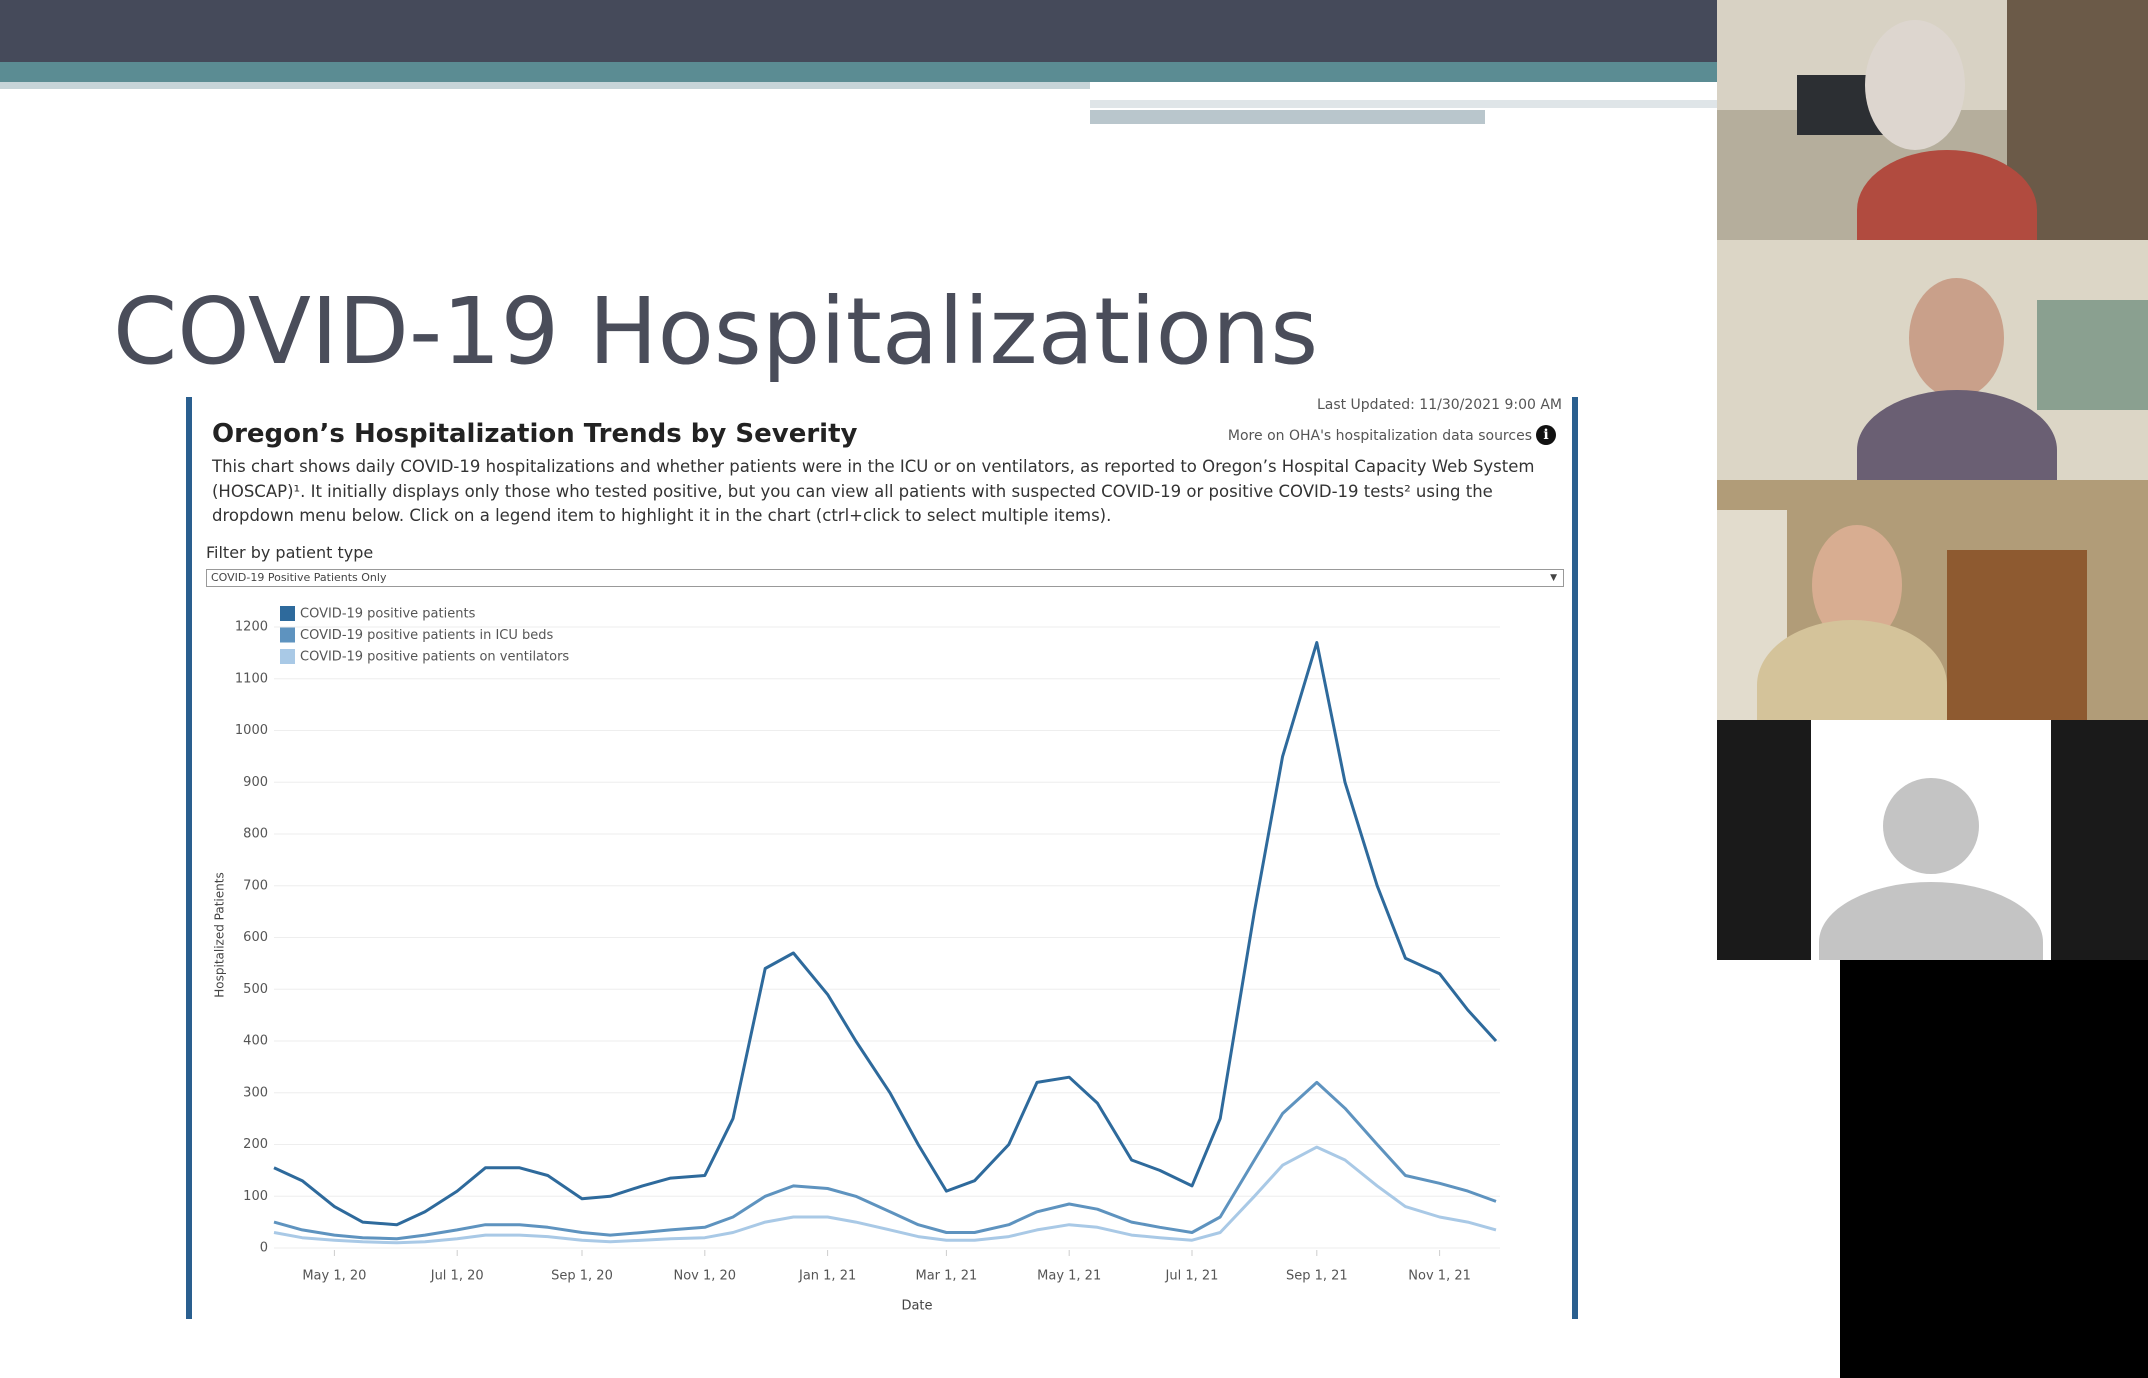 This screenshot has height=1378, width=2148. What do you see at coordinates (255, 937) in the screenshot?
I see `y-tick-label: 600` at bounding box center [255, 937].